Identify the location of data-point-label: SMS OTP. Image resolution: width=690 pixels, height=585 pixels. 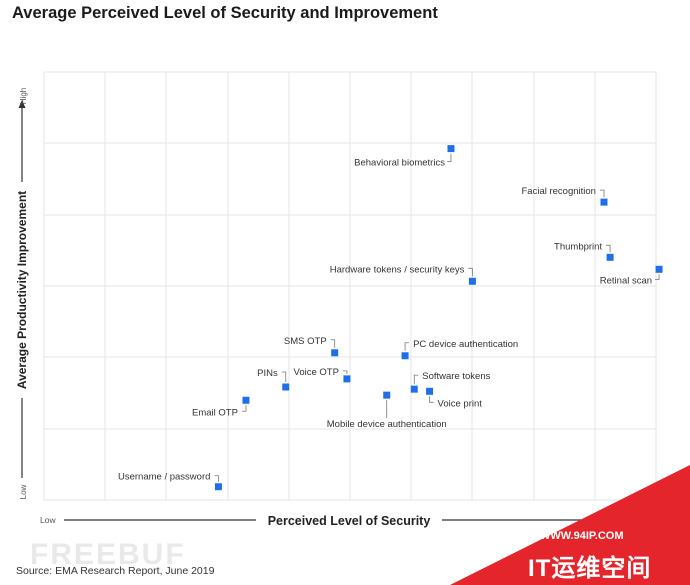
(305, 341).